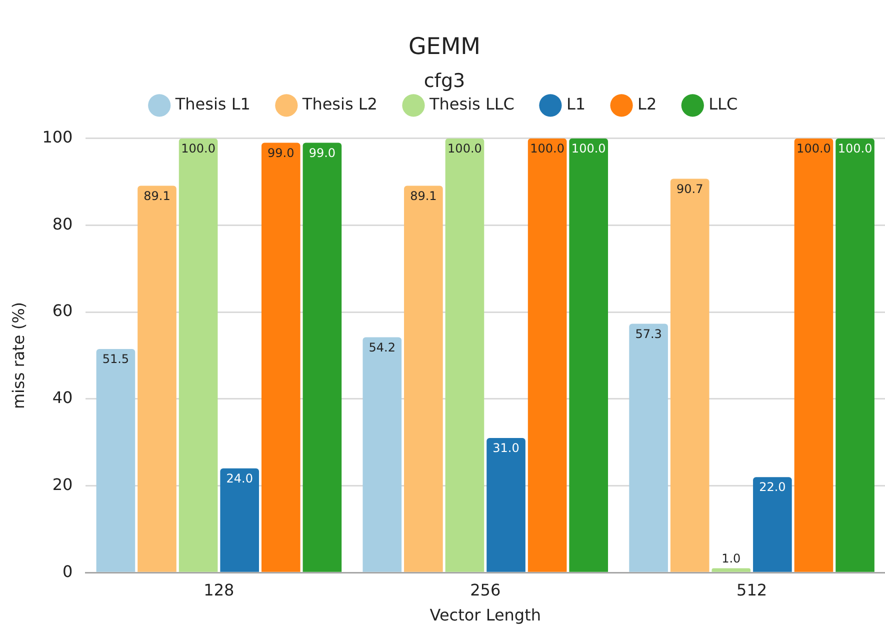 Image resolution: width=885 pixels, height=630 pixels. I want to click on y-tick-label: 80, so click(62, 224).